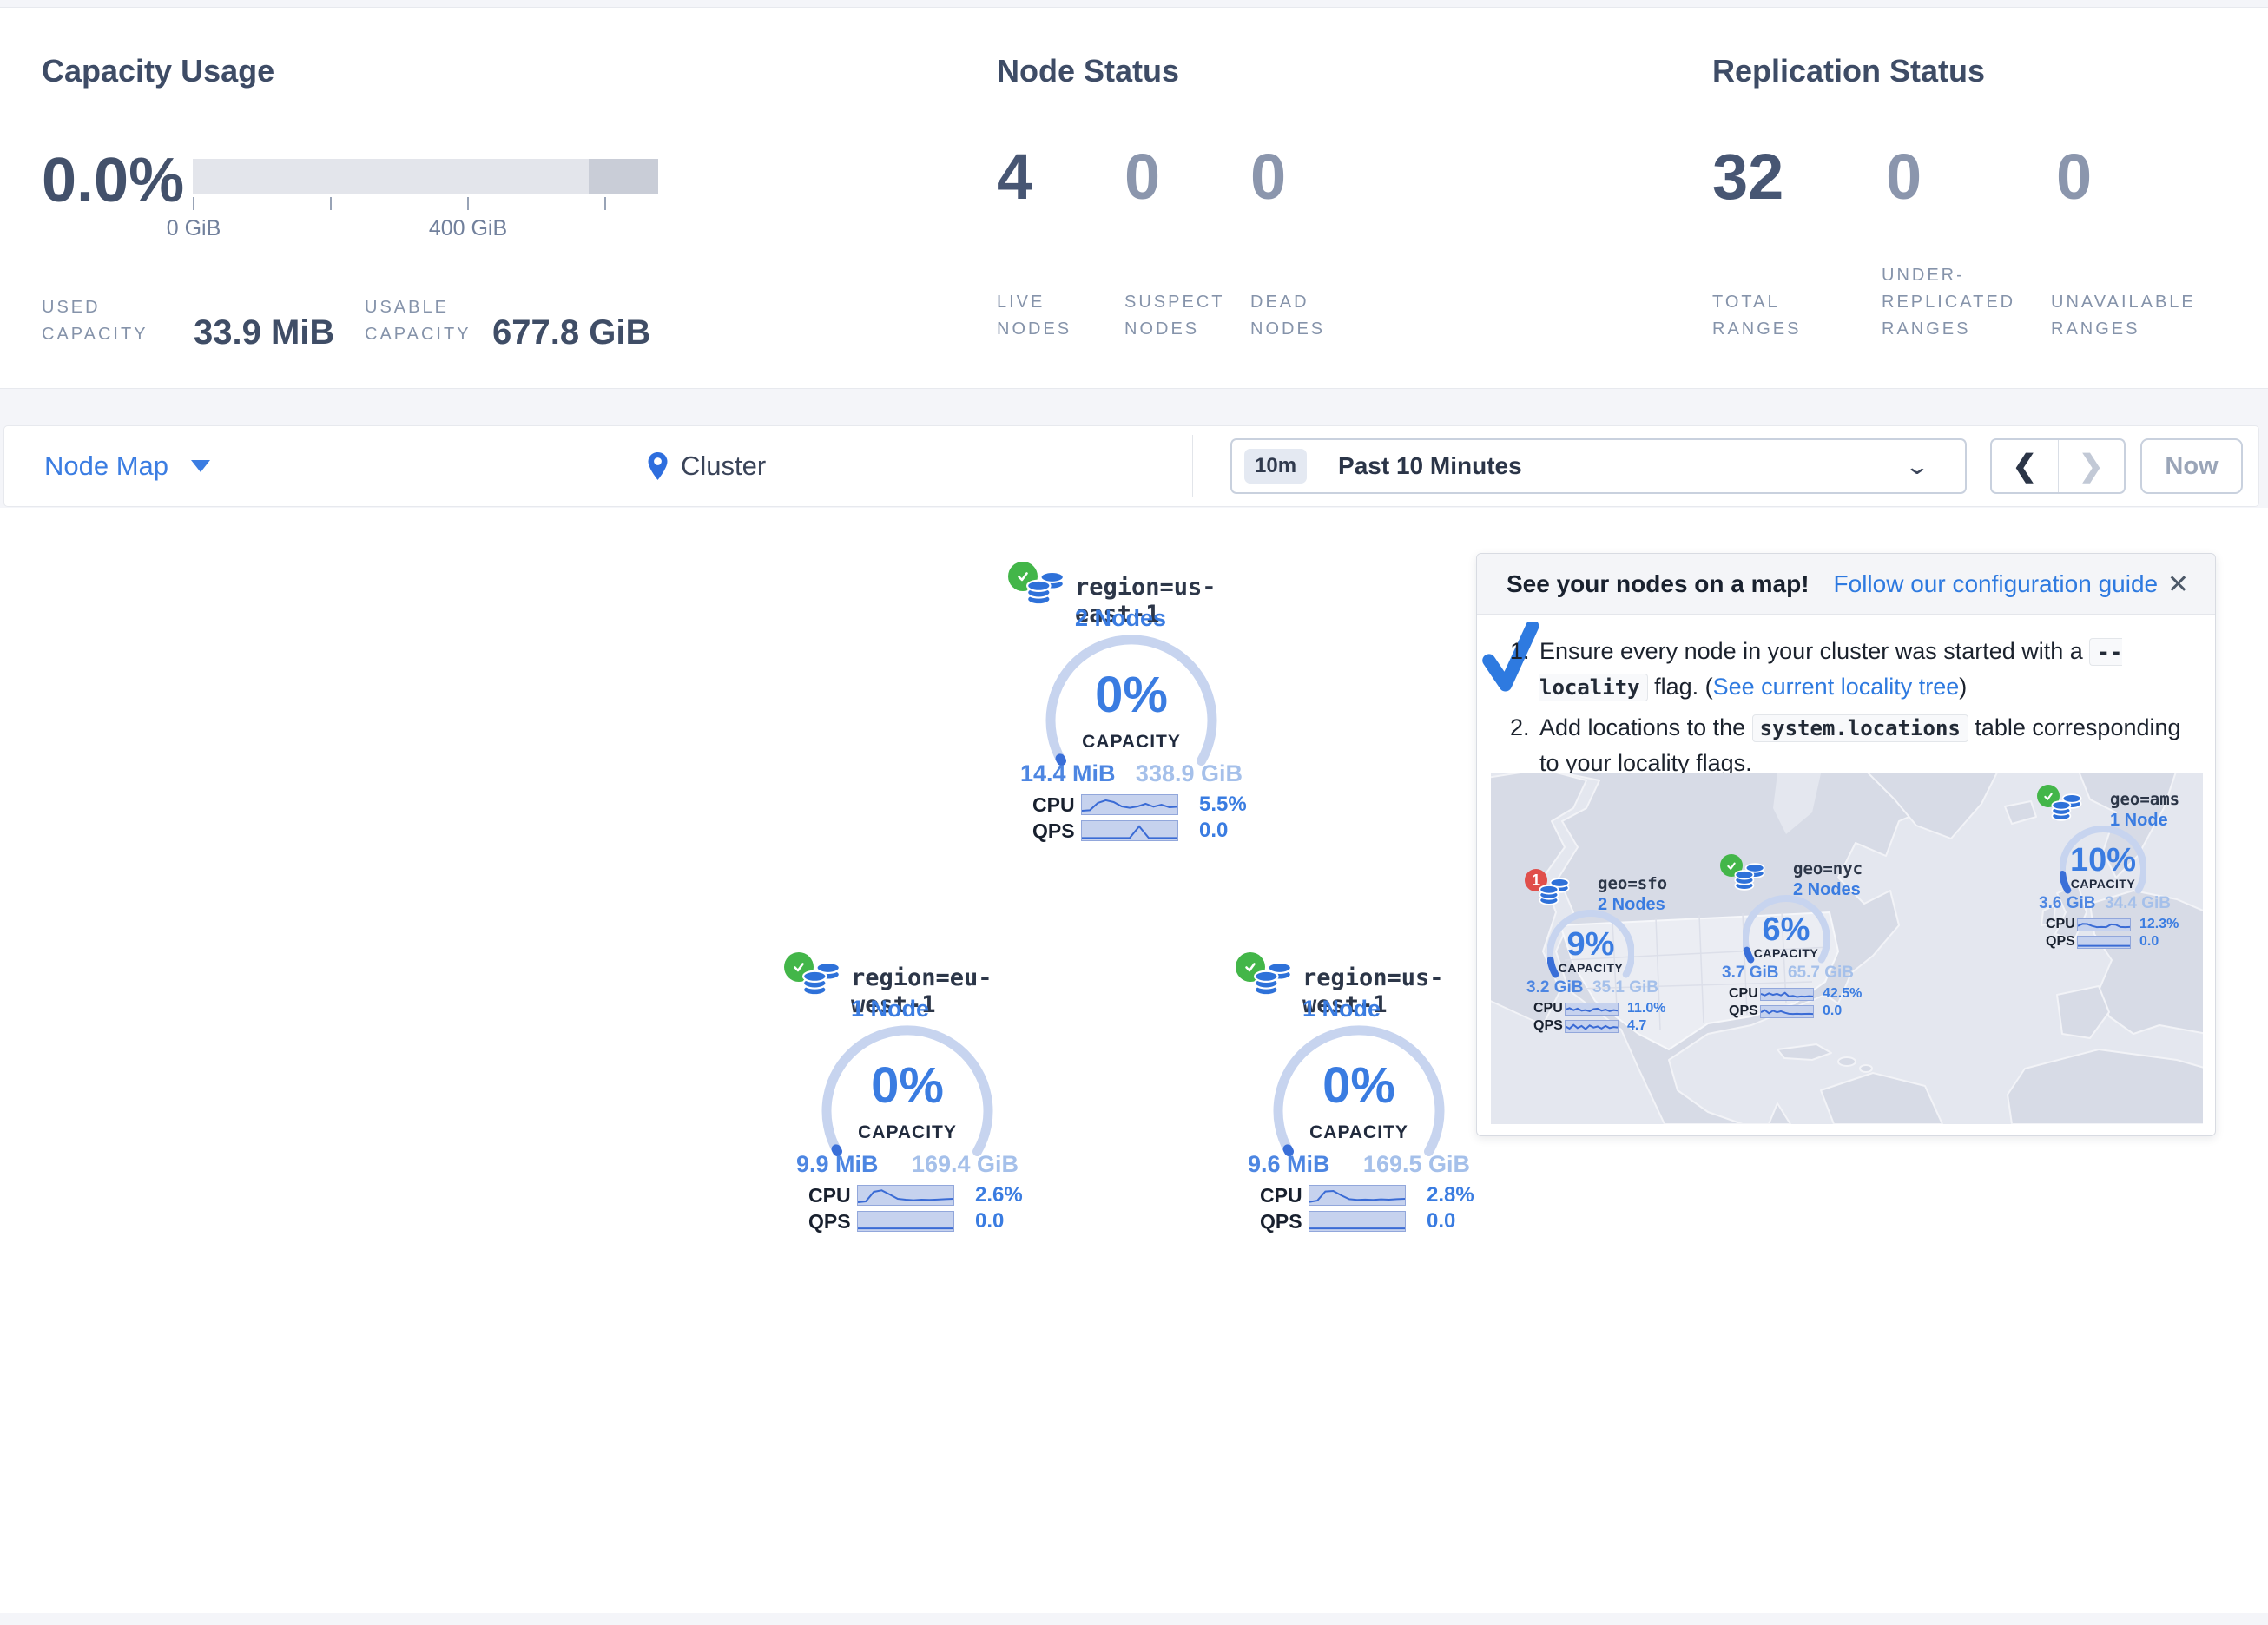  What do you see at coordinates (1647, 1008) in the screenshot?
I see `cpu-value: 11.0%` at bounding box center [1647, 1008].